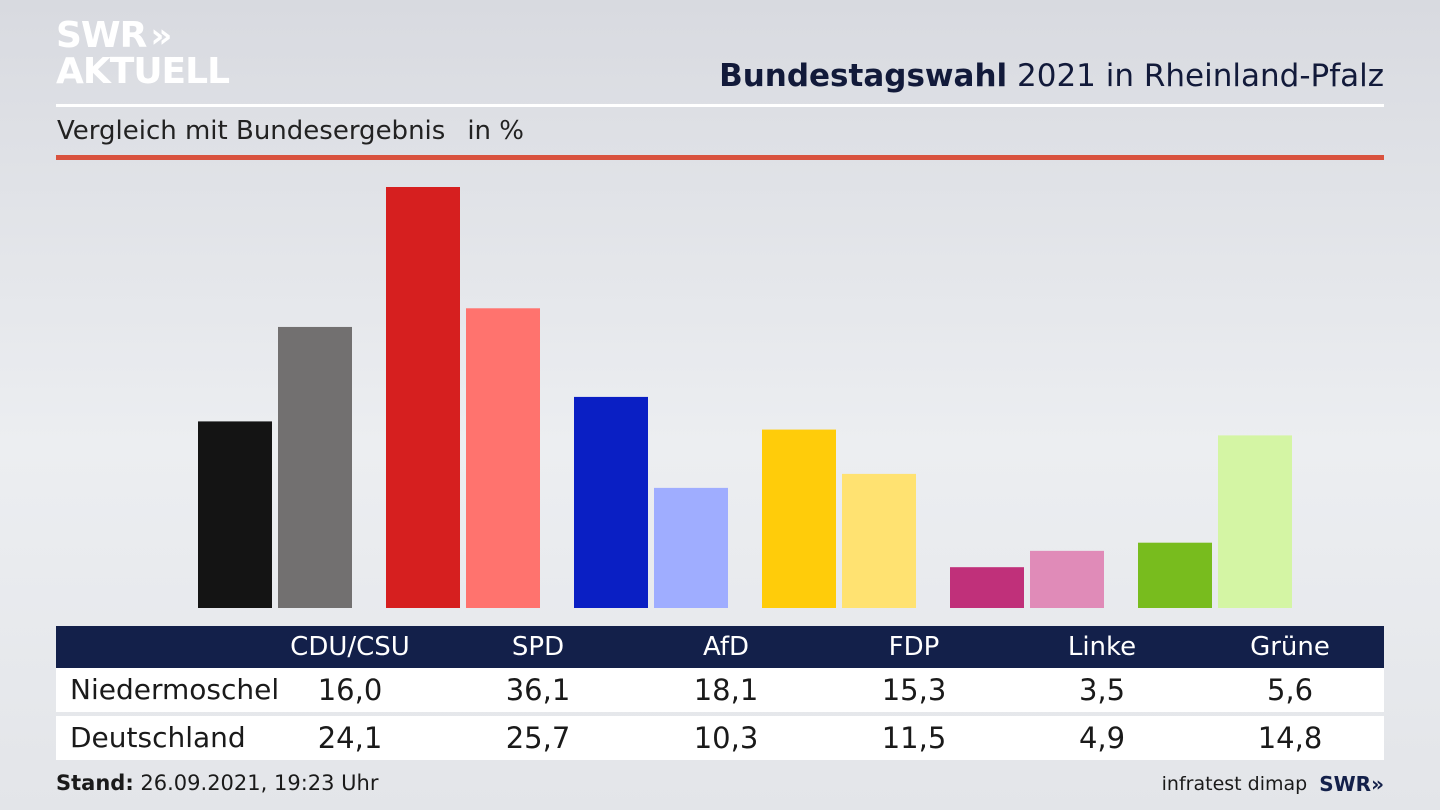  Describe the element at coordinates (423, 397) in the screenshot. I see `bar-spd-niedermoschel` at that location.